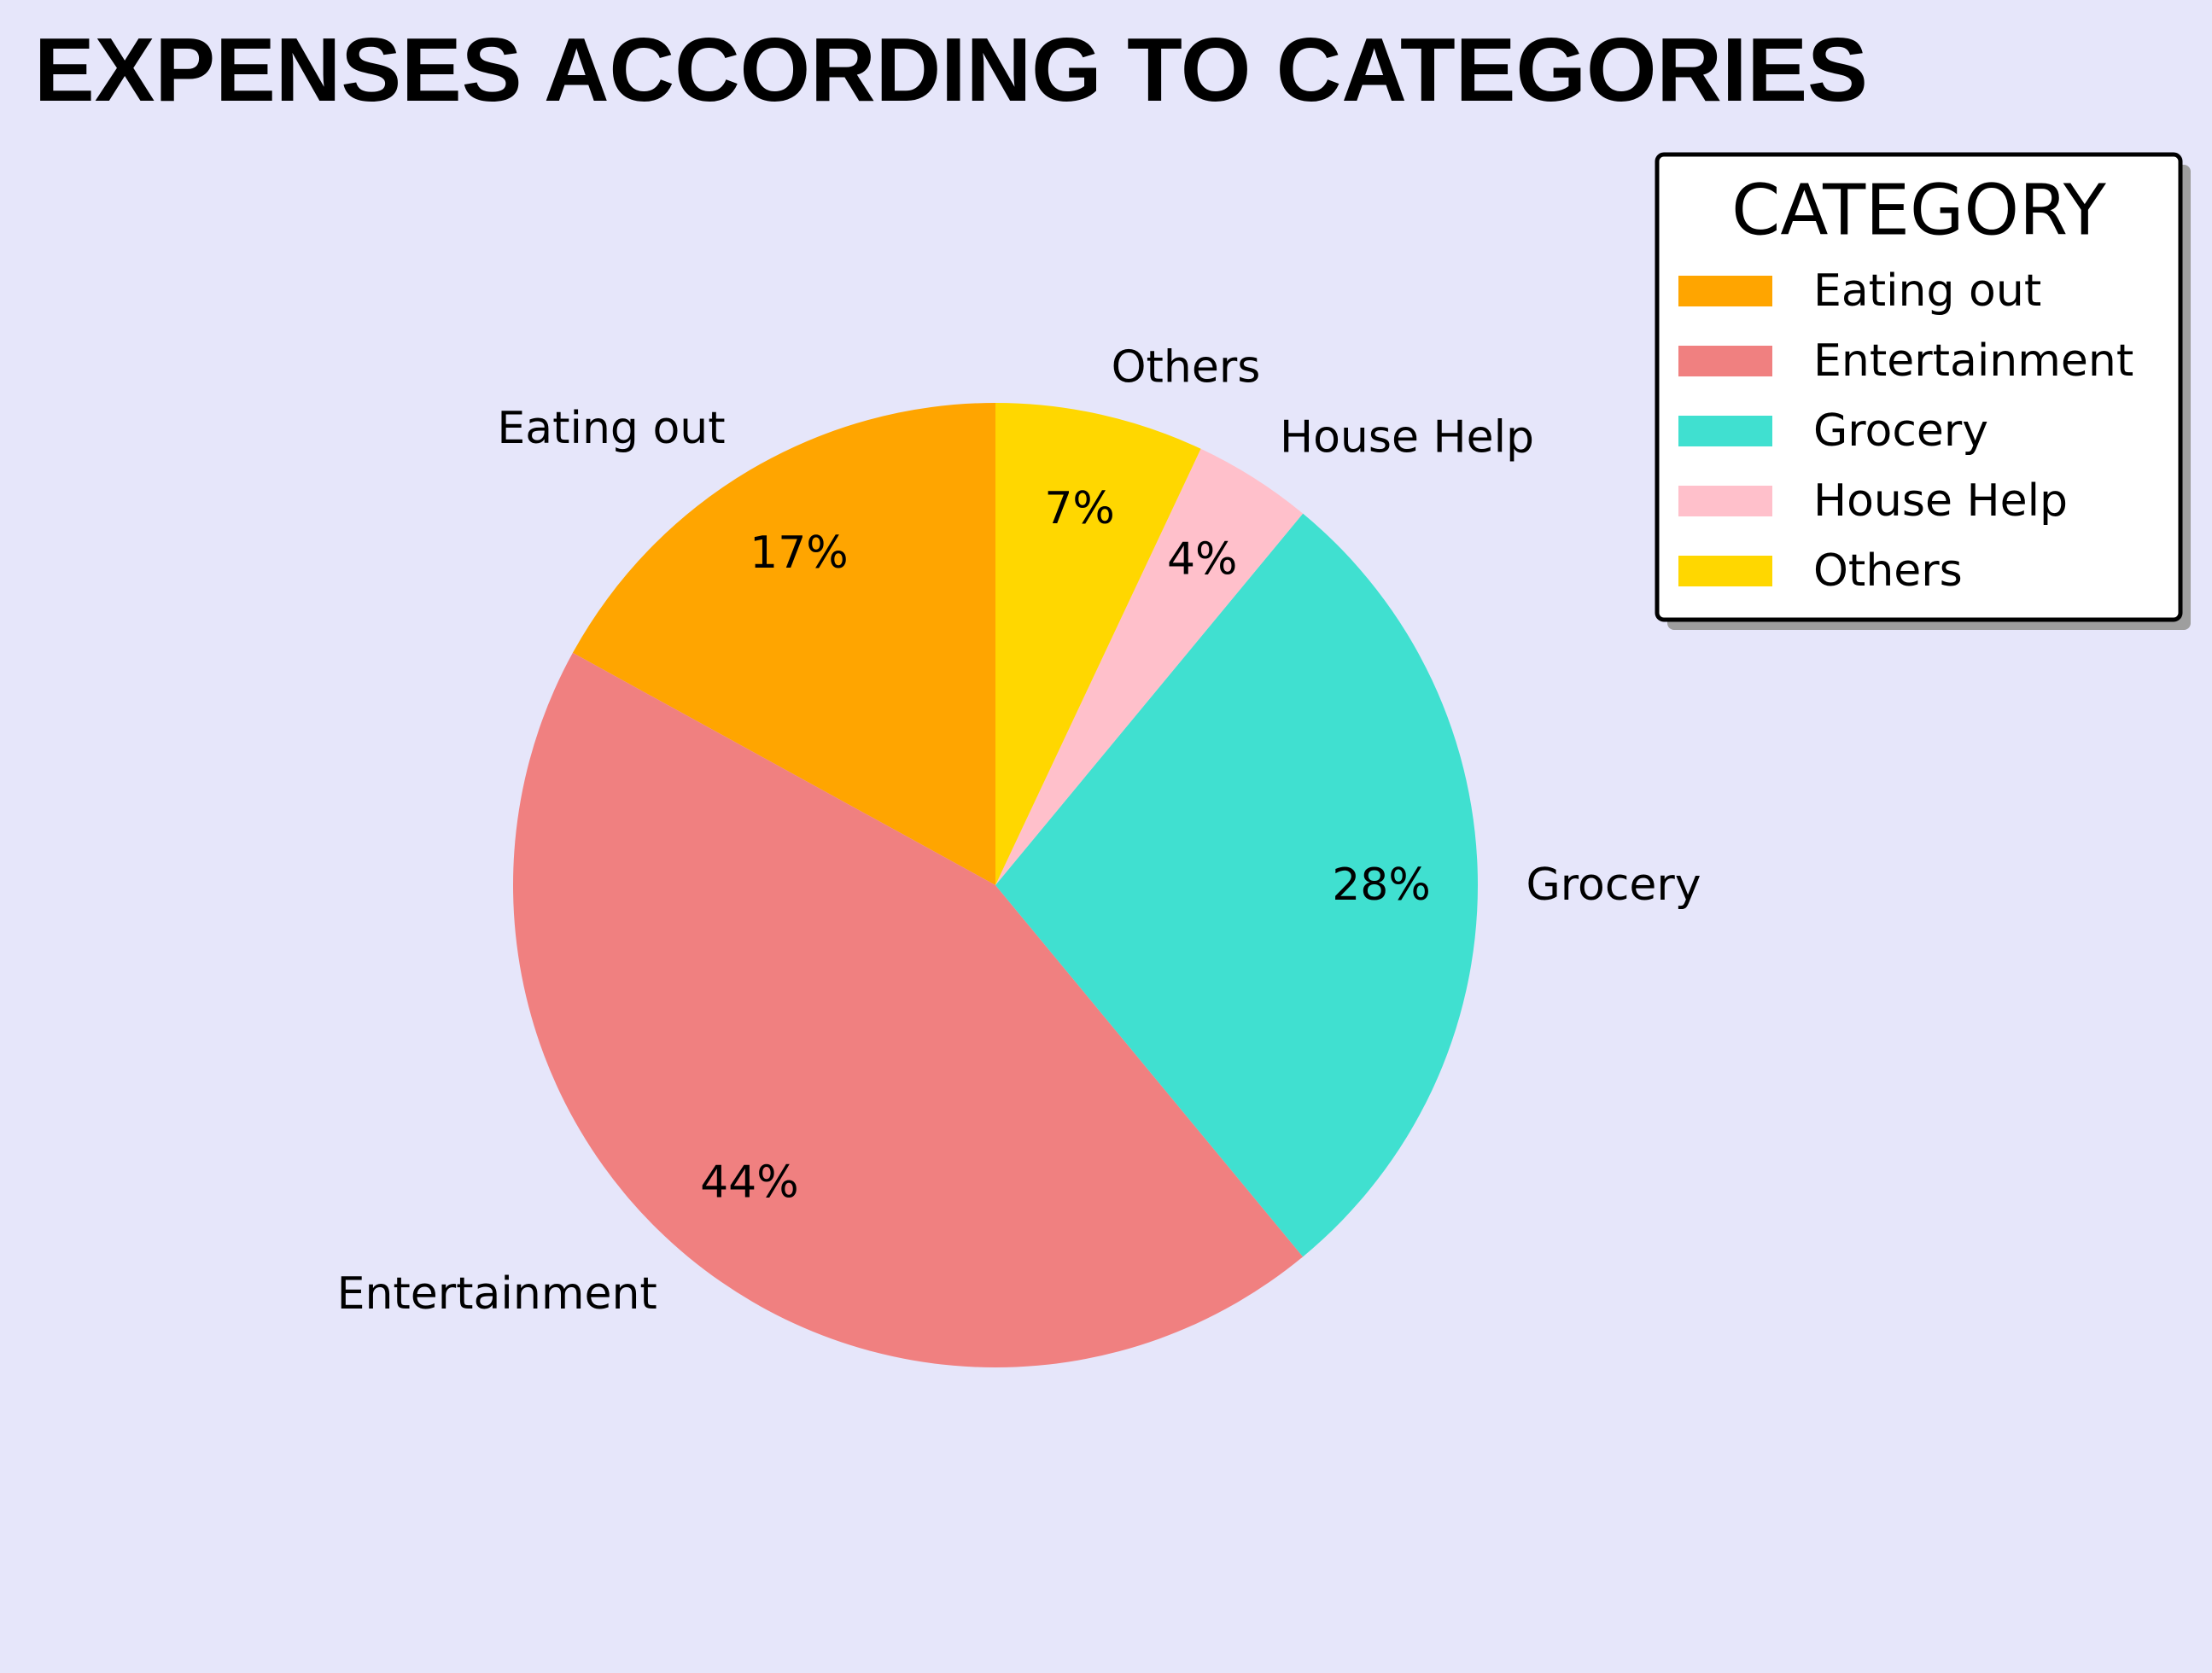 This screenshot has height=1673, width=2212. What do you see at coordinates (1614, 885) in the screenshot?
I see `slice-label-grocery: Grocery` at bounding box center [1614, 885].